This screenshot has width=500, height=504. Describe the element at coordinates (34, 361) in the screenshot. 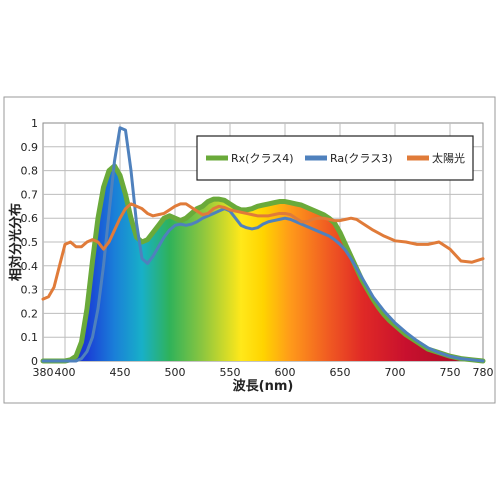

I see `y-tick-label: 0` at that location.